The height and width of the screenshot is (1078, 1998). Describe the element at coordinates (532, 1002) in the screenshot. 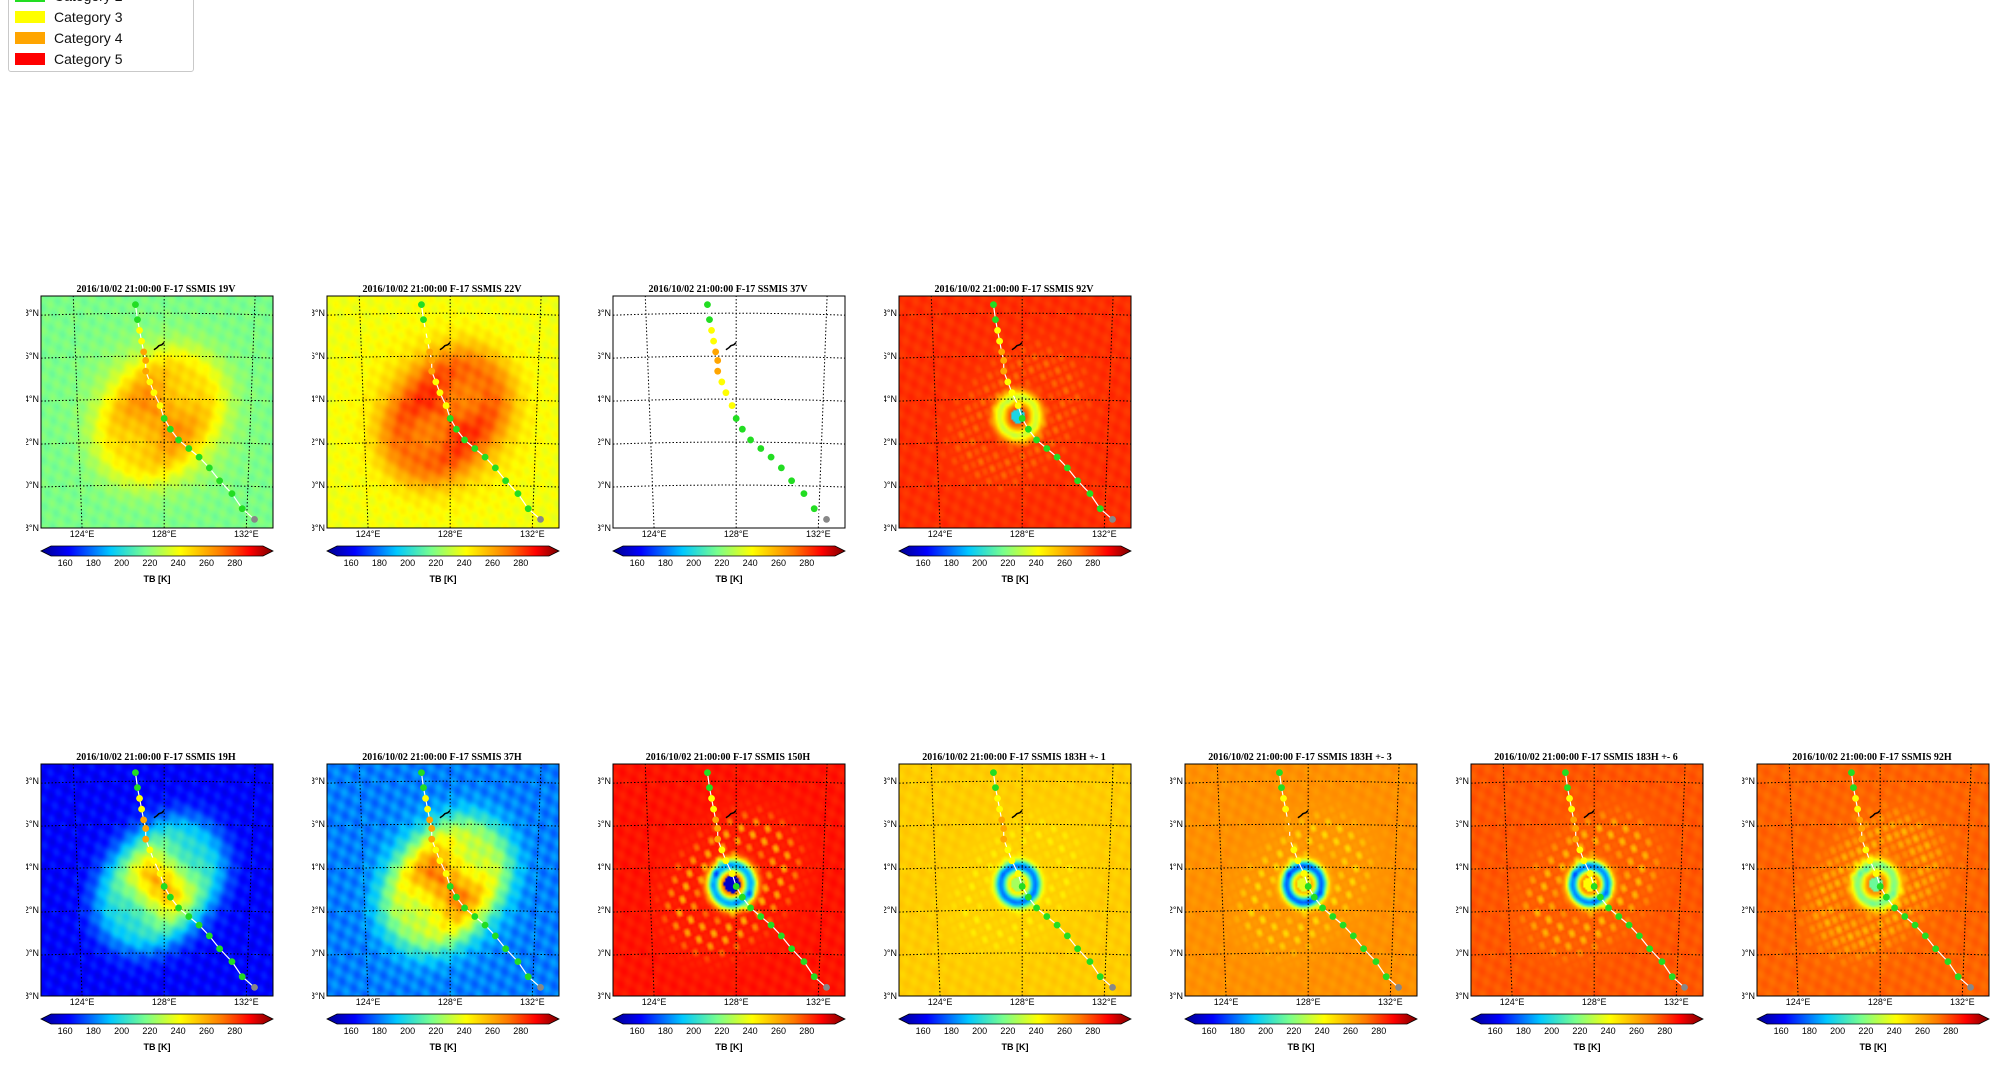

I see `lon-tick-label: 132°E` at that location.